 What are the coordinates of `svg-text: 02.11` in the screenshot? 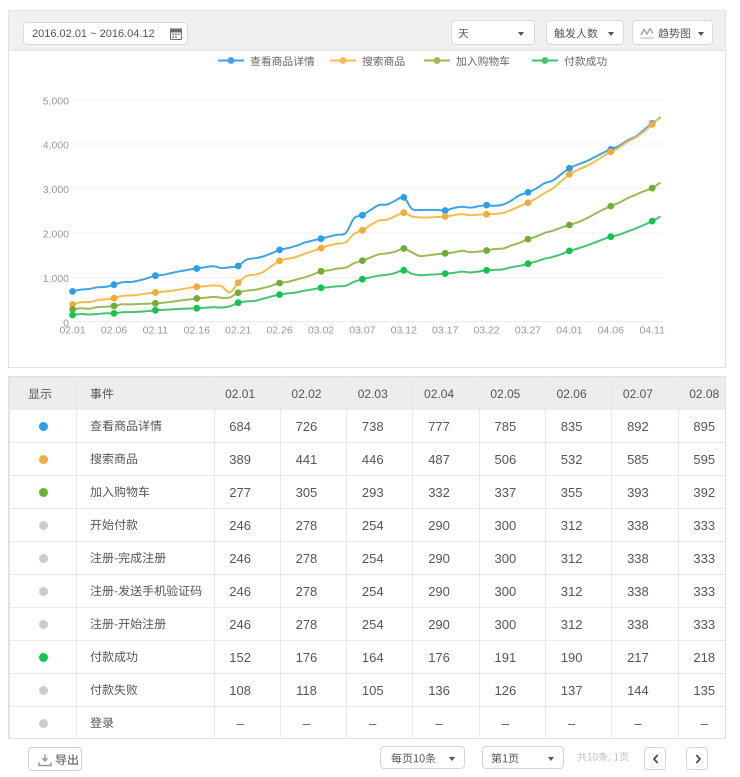 It's located at (156, 330).